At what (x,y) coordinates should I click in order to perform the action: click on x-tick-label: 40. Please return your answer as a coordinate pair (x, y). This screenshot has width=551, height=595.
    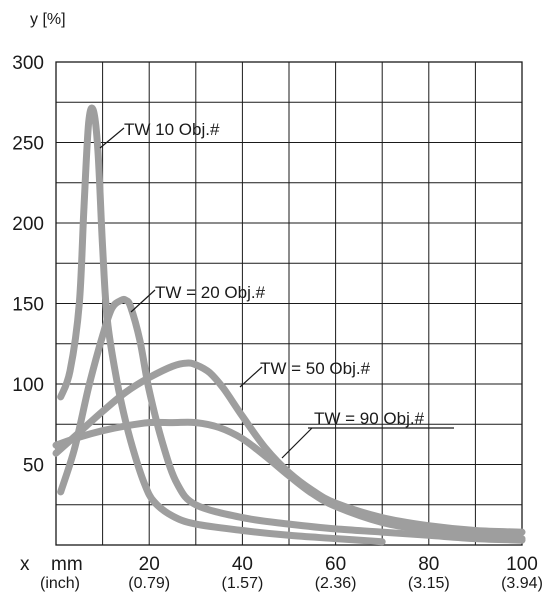
    Looking at the image, I should click on (242, 564).